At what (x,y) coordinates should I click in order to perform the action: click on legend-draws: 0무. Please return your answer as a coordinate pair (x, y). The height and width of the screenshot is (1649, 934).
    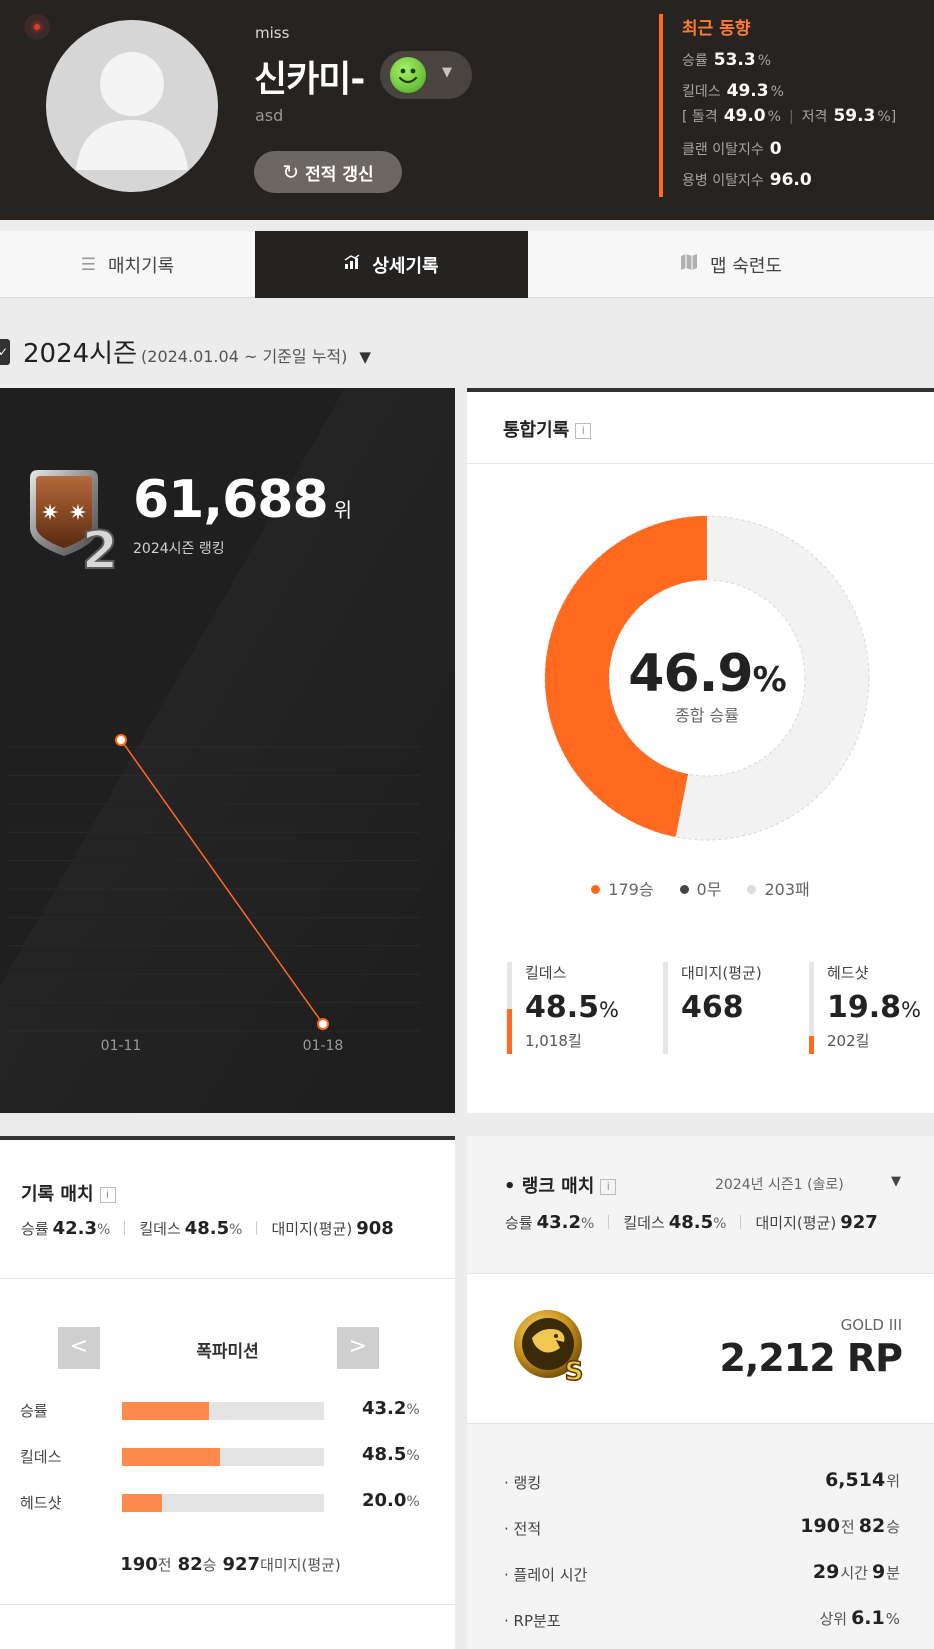
    Looking at the image, I should click on (700, 888).